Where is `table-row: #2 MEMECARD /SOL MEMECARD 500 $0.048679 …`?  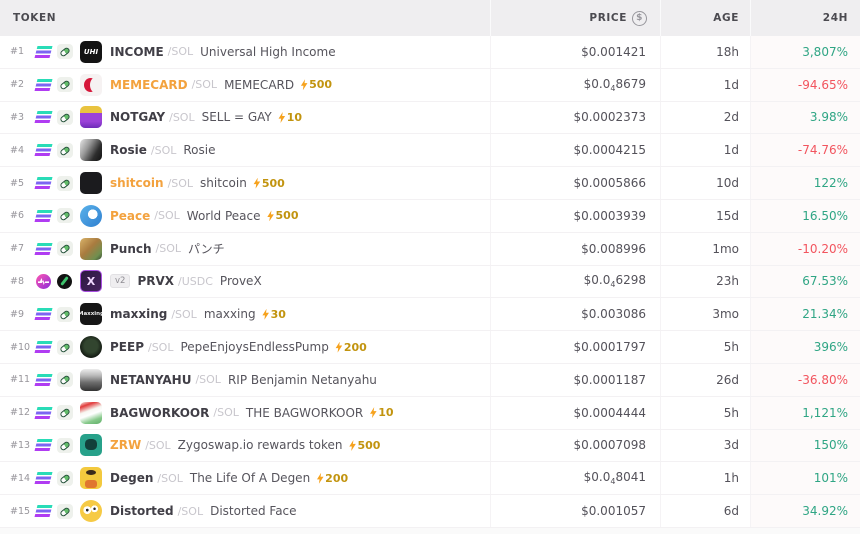 table-row: #2 MEMECARD /SOL MEMECARD 500 $0.048679 … is located at coordinates (430, 85).